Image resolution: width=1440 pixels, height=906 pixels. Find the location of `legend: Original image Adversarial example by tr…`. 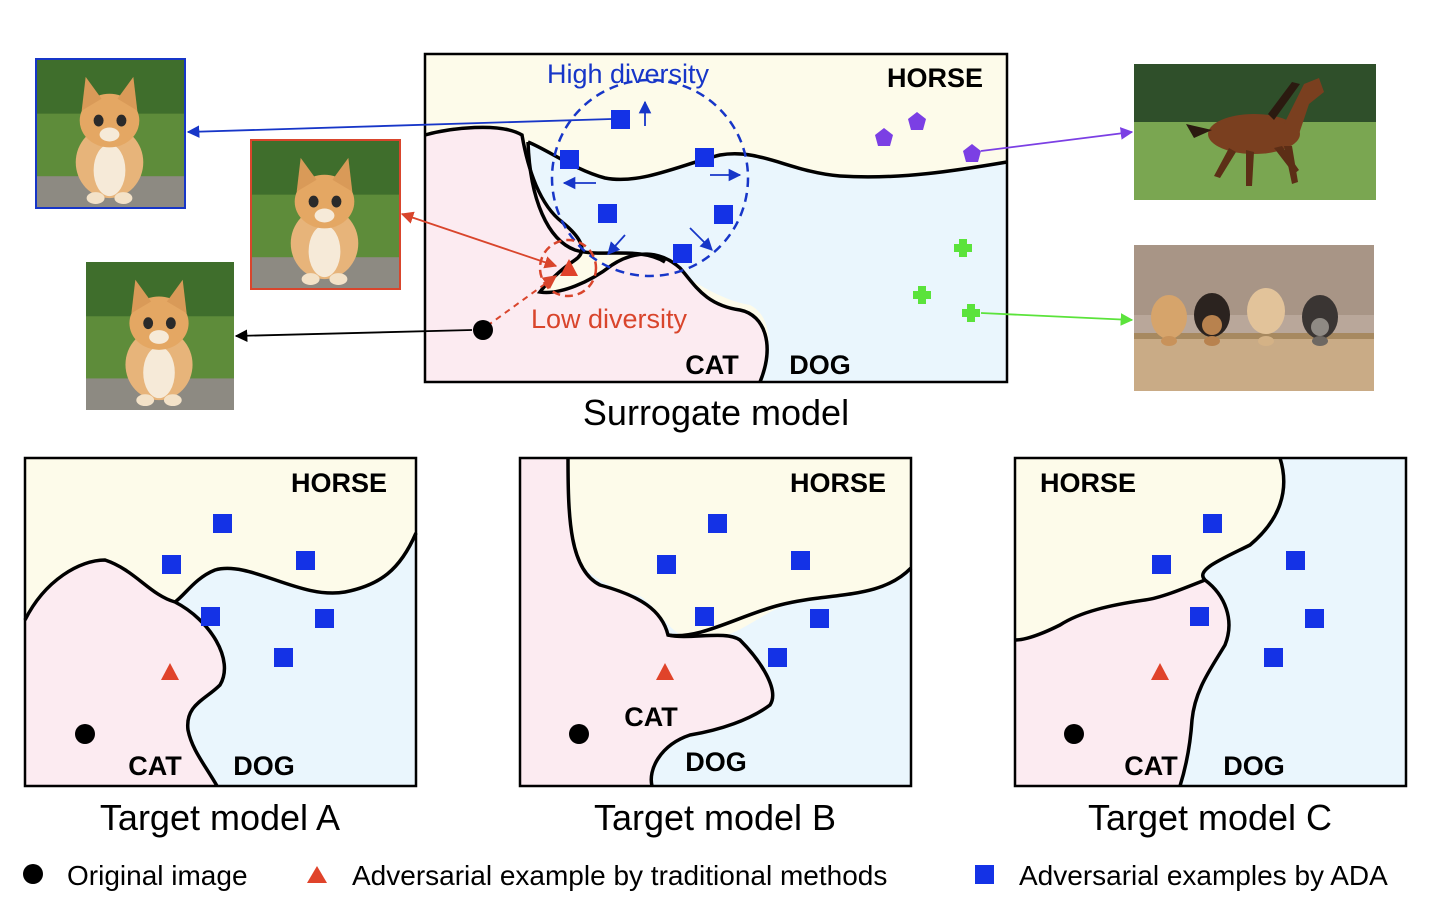

legend: Original image Adversarial example by tr… is located at coordinates (705, 875).